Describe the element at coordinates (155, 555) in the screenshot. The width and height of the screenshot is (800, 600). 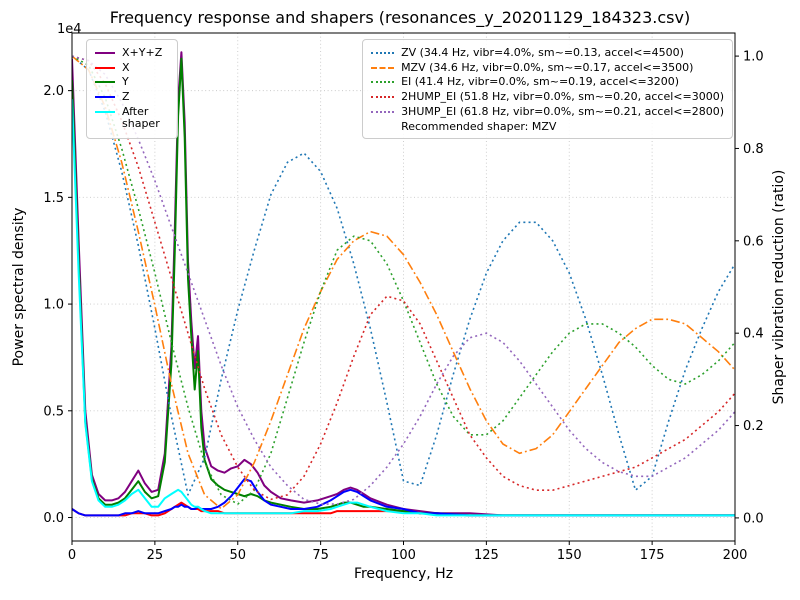
I see `x-tick-label: 25` at that location.